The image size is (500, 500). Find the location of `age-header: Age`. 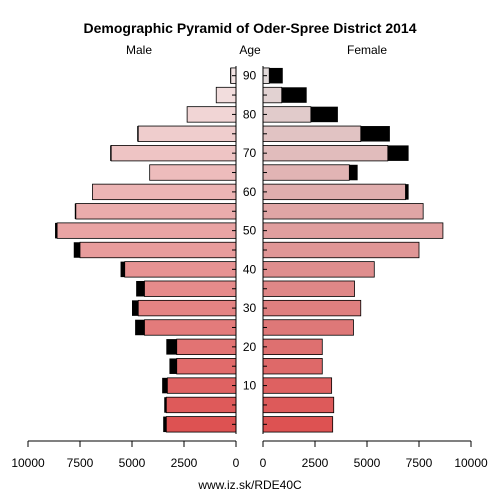

age-header: Age is located at coordinates (250, 50).